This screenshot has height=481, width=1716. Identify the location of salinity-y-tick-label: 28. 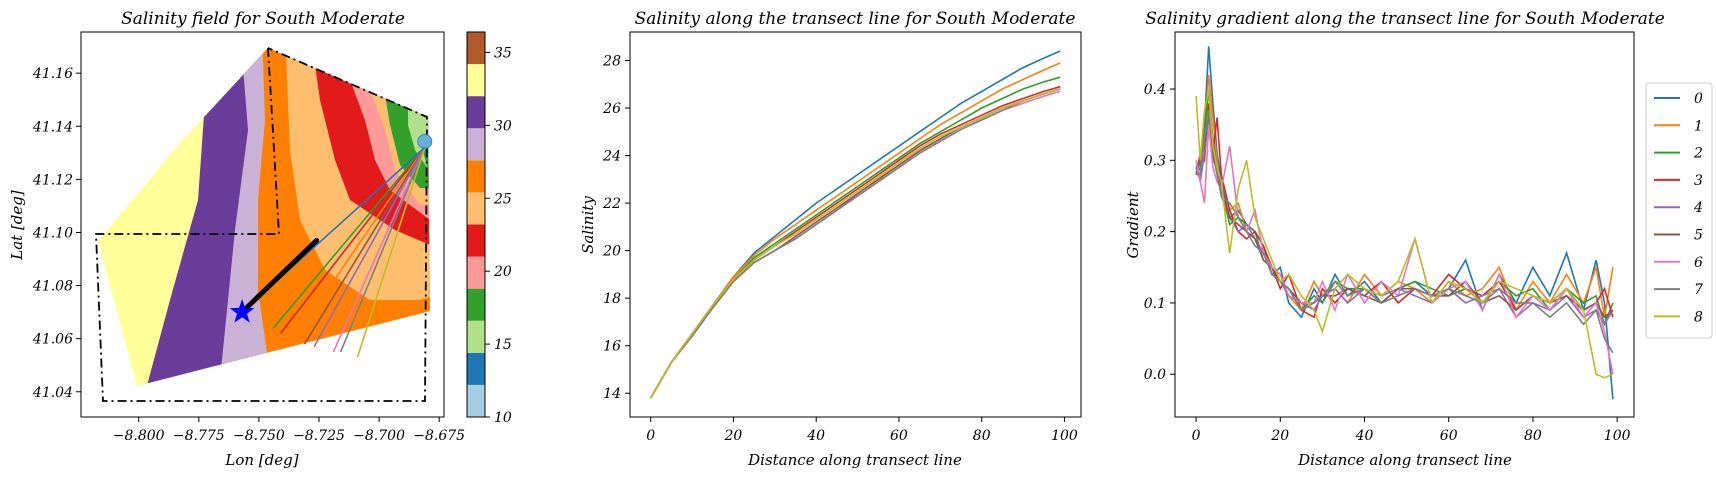
(611, 62).